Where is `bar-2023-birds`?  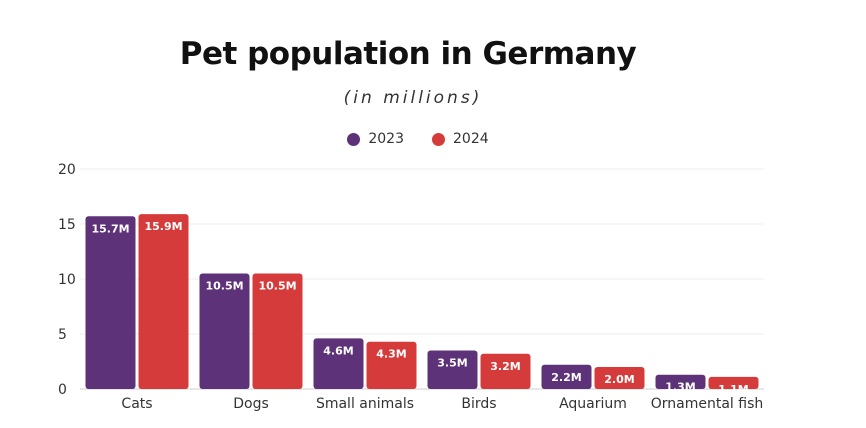
bar-2023-birds is located at coordinates (452, 369).